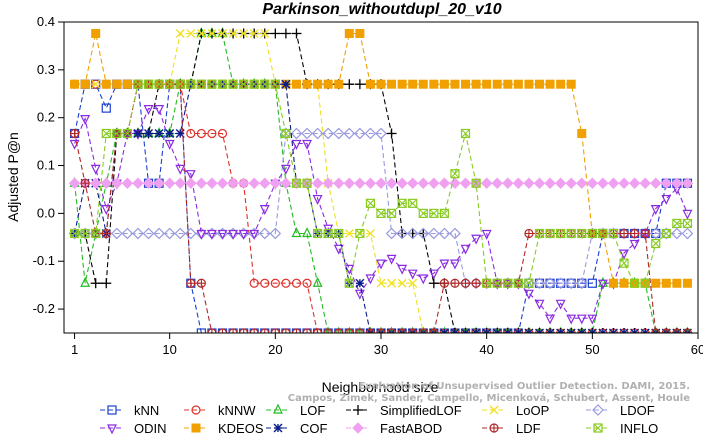  What do you see at coordinates (44, 260) in the screenshot?
I see `y-tick-label--0.1: -0.1` at bounding box center [44, 260].